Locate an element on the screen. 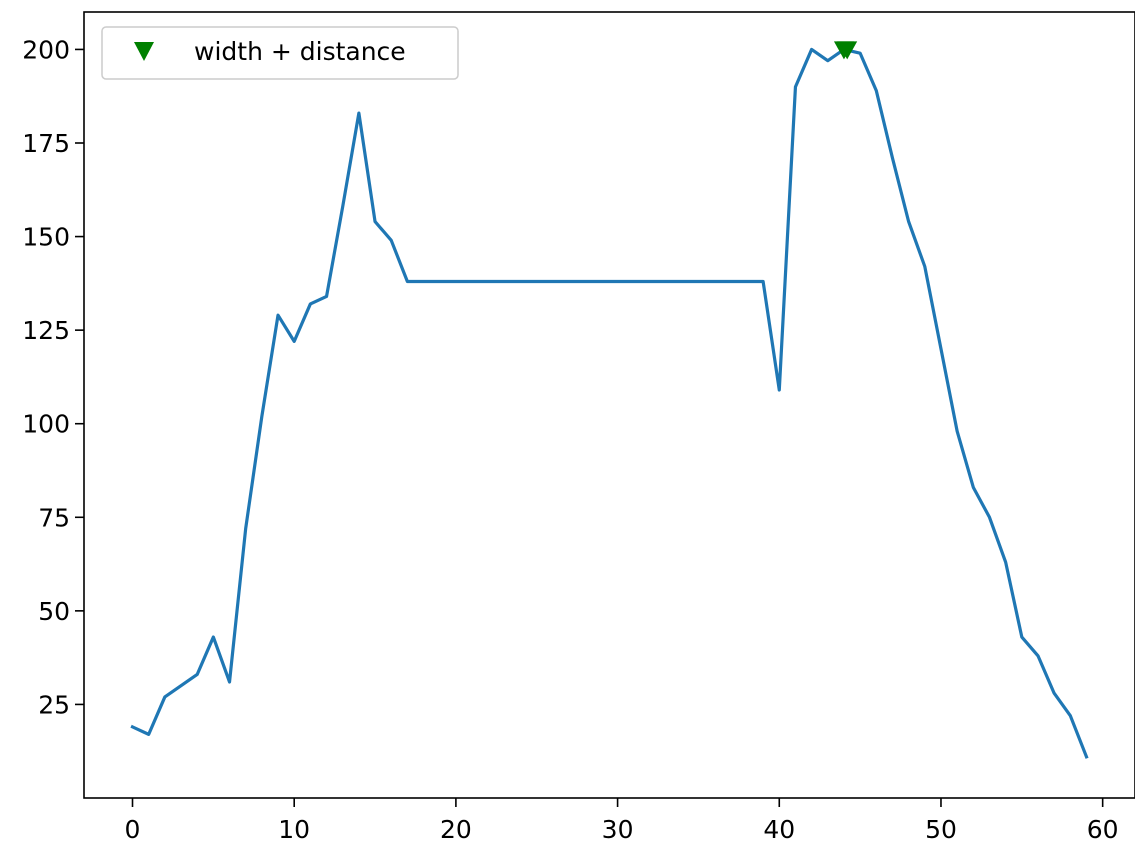 The height and width of the screenshot is (845, 1135). y-axis: 25 50 75 100 125 150 175 200 is located at coordinates (53, 377).